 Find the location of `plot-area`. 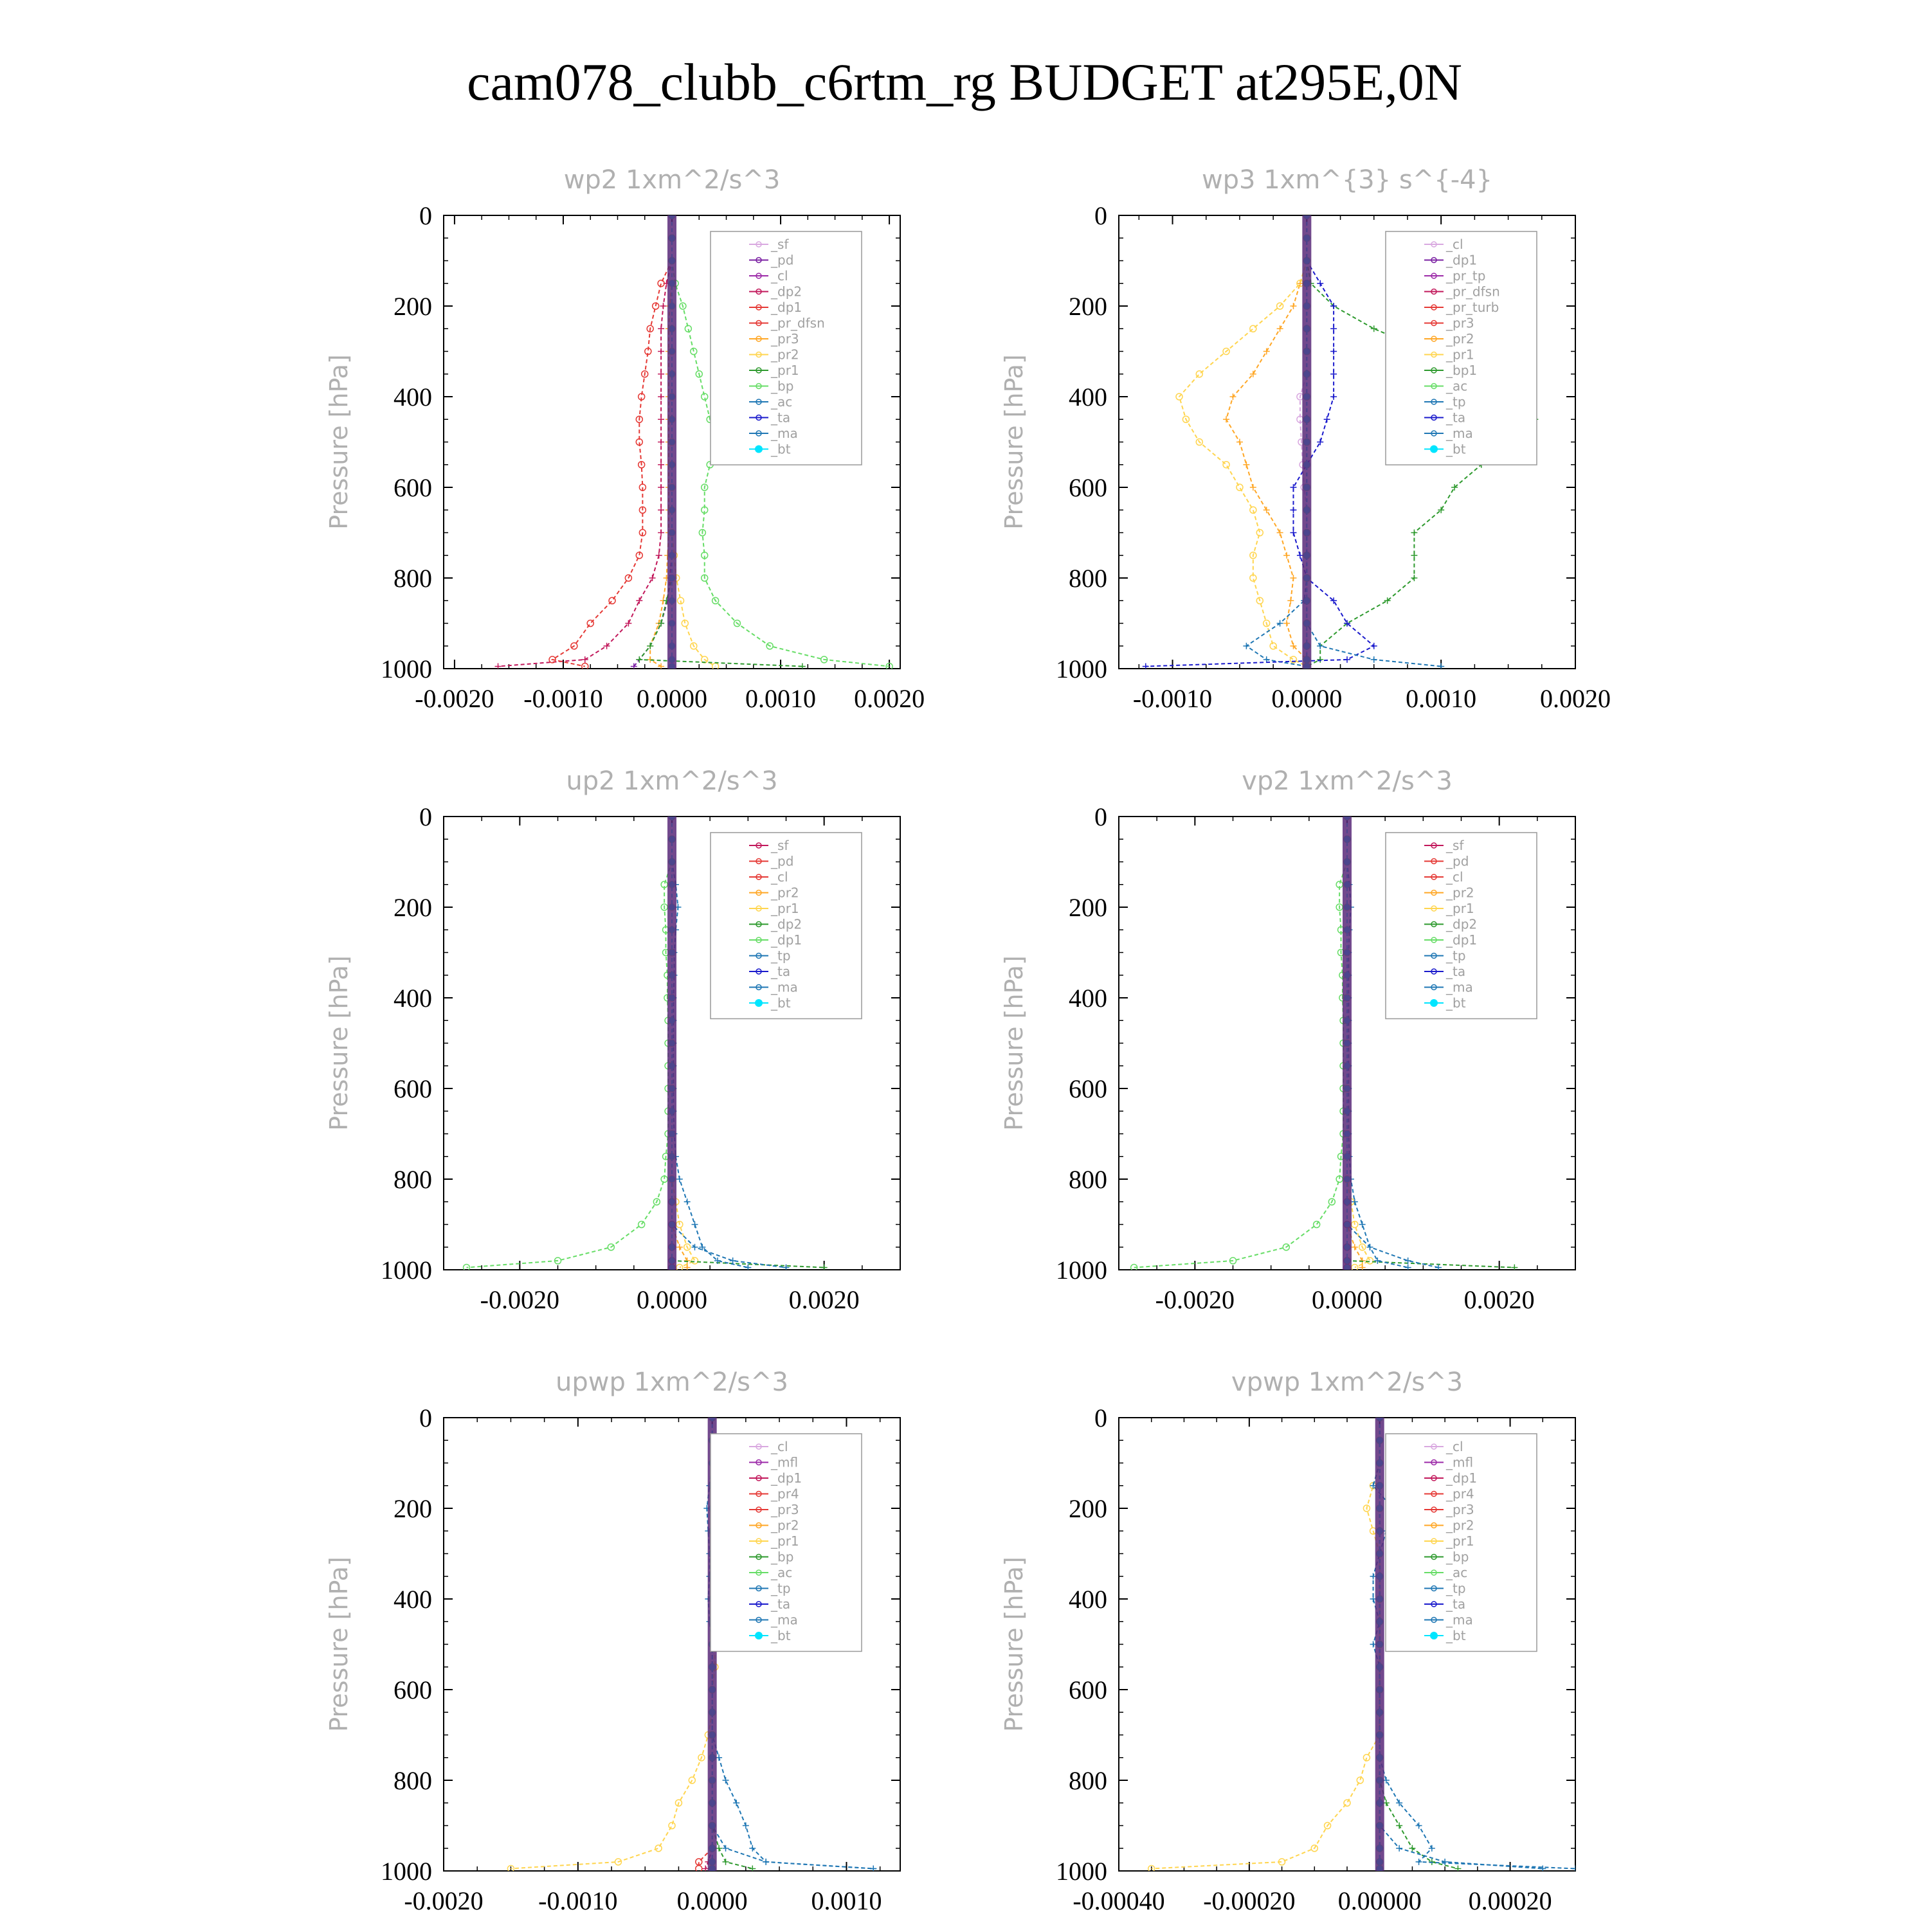

plot-area is located at coordinates (1340, 442).